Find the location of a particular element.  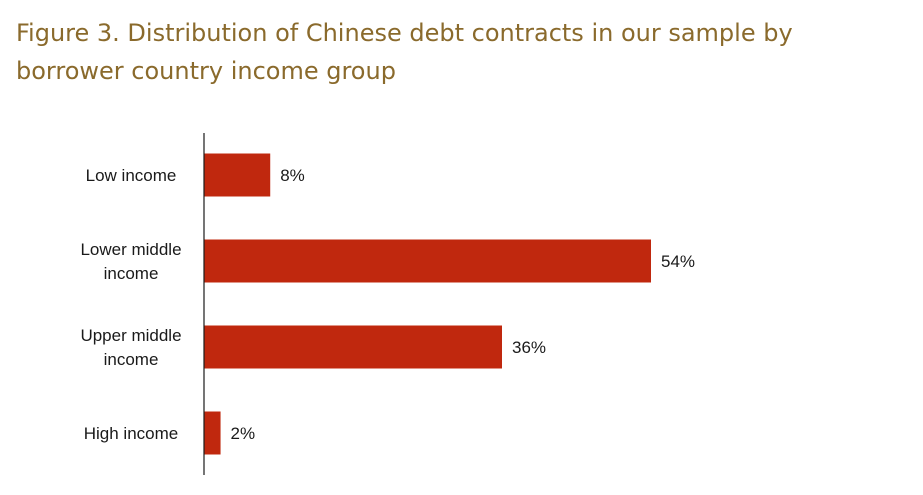

value-label-3: 2% is located at coordinates (243, 433).